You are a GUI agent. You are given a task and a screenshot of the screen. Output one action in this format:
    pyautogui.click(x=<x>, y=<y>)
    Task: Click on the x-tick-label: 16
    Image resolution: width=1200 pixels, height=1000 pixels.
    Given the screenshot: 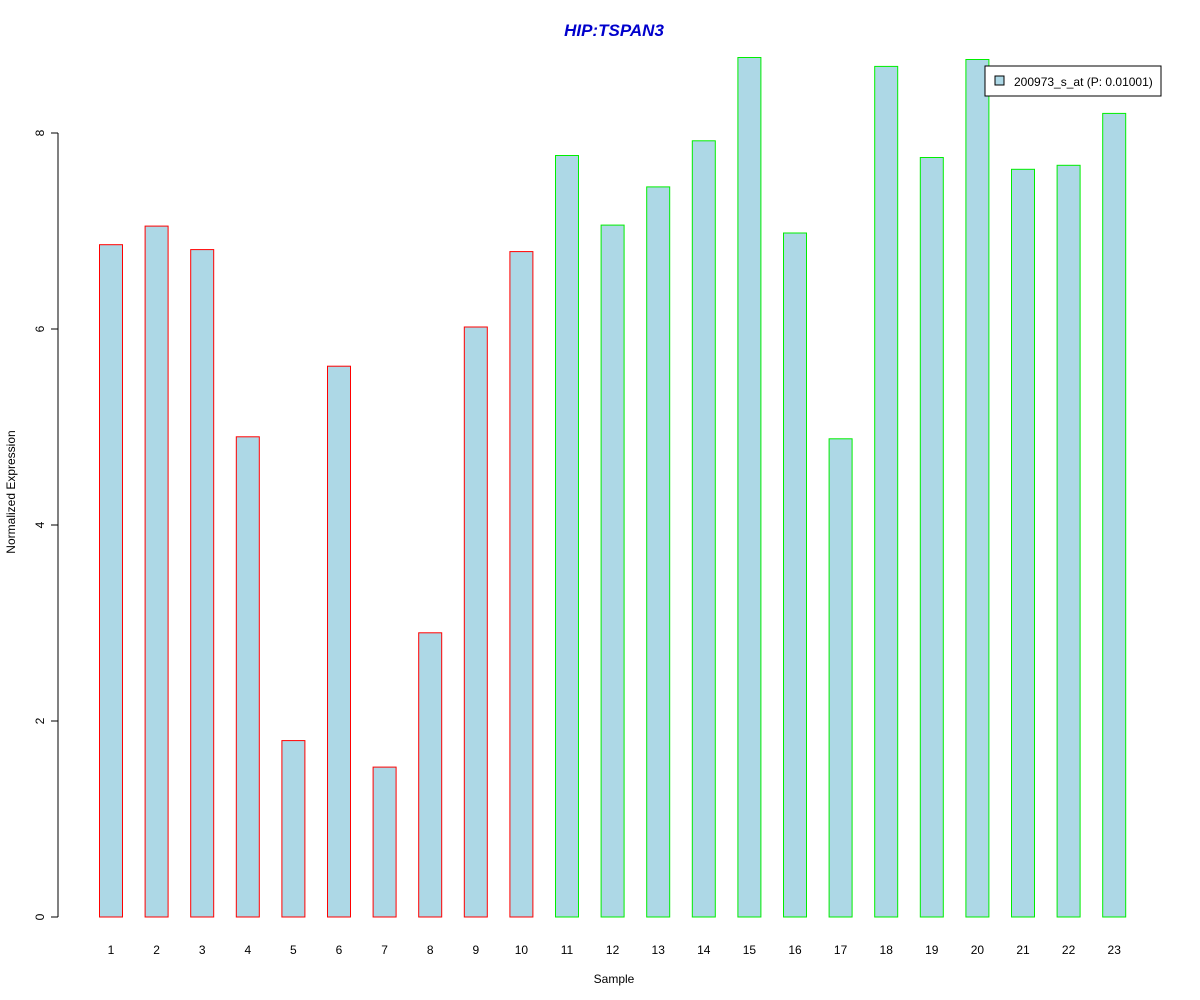 What is the action you would take?
    pyautogui.click(x=795, y=950)
    